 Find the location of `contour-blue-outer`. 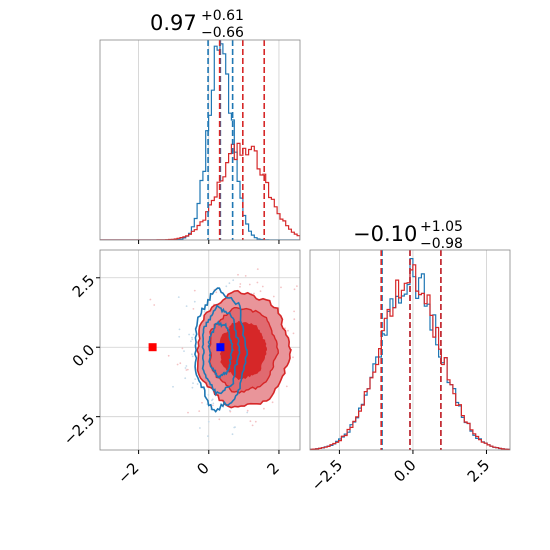

contour-blue-outer is located at coordinates (221, 350).